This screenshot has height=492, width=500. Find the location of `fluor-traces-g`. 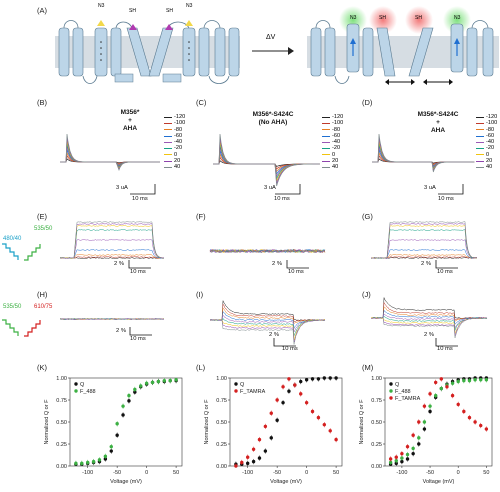

fluor-traces-g is located at coordinates (424, 240).